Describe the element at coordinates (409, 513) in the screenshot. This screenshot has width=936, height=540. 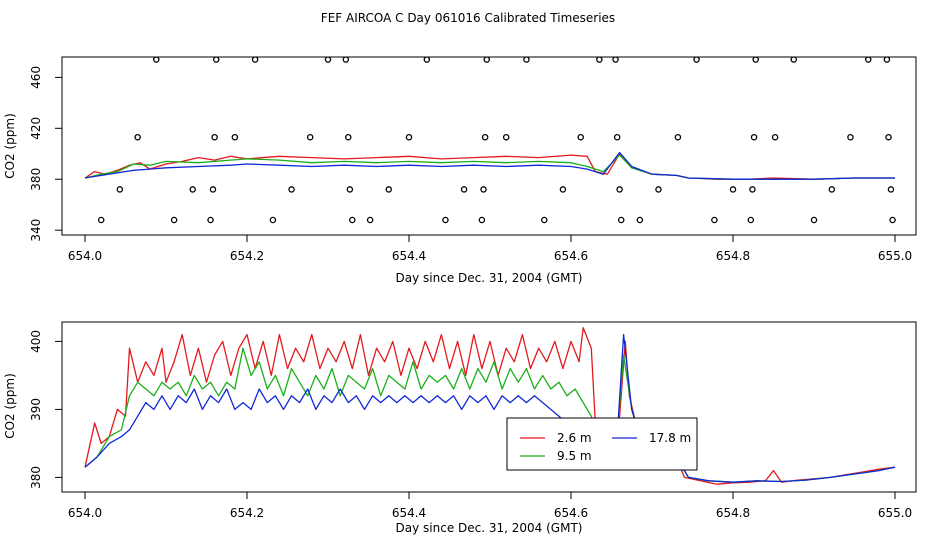
I see `bottom-x-tick-label: 654.4` at that location.